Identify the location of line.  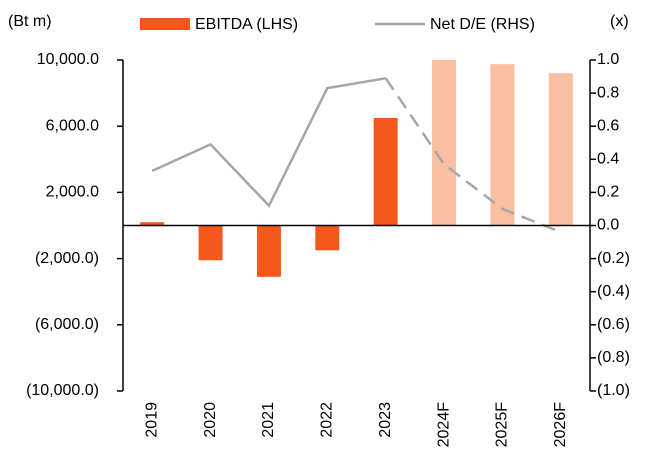
(268, 142).